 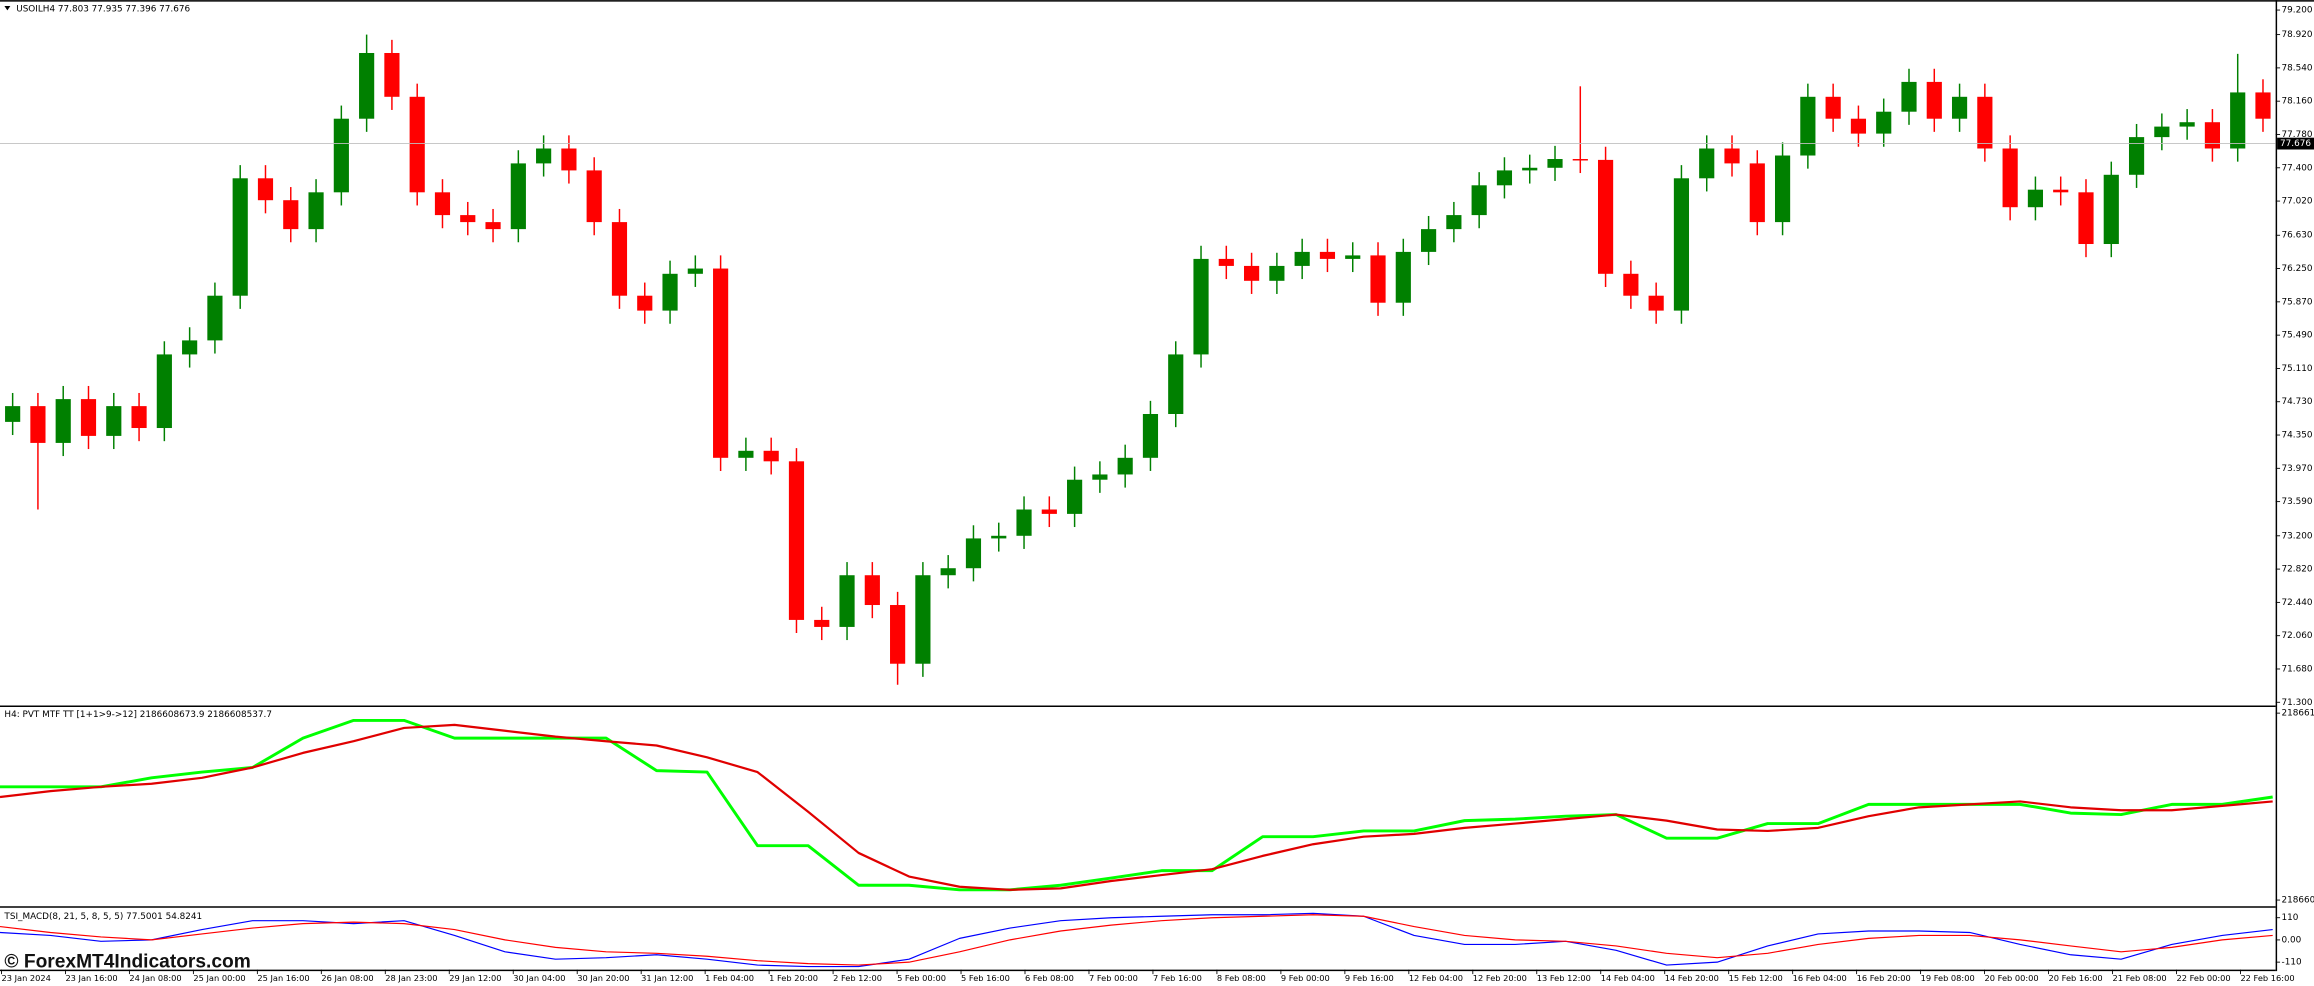 What do you see at coordinates (2140, 978) in the screenshot?
I see `x-tick-label: 21 Feb 08:00` at bounding box center [2140, 978].